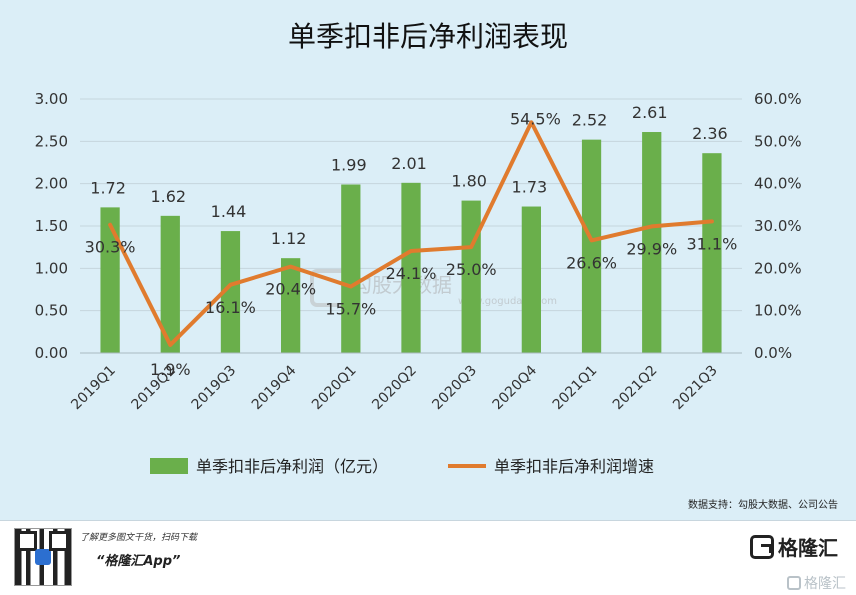  I want to click on brand-watermark-text: 格隆汇, so click(825, 584).